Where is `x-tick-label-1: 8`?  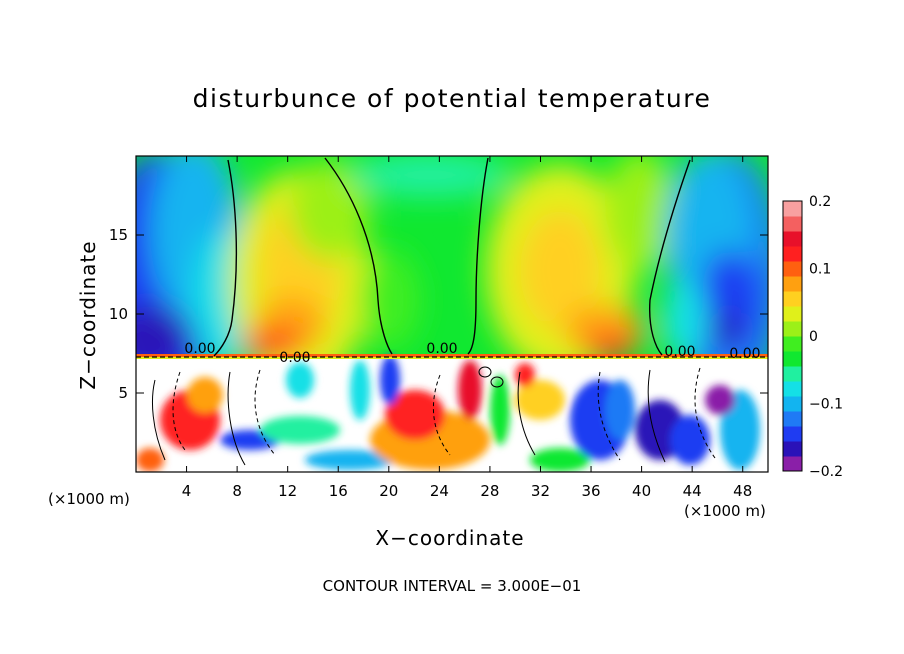
x-tick-label-1: 8 is located at coordinates (237, 491).